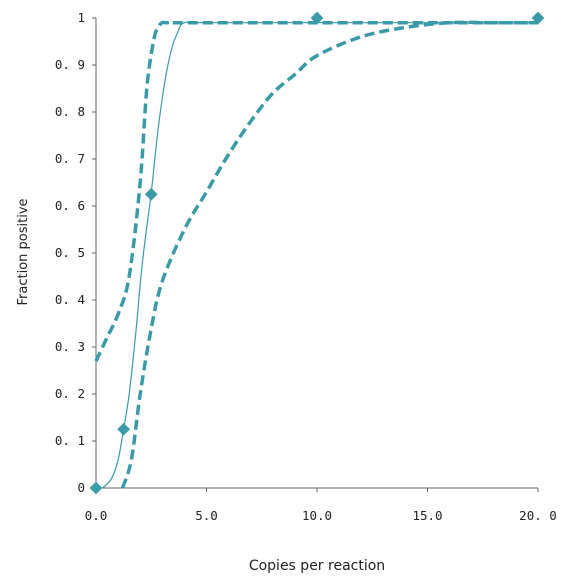 This screenshot has height=576, width=565. Describe the element at coordinates (538, 515) in the screenshot. I see `x-tick-label: 20. 0` at that location.